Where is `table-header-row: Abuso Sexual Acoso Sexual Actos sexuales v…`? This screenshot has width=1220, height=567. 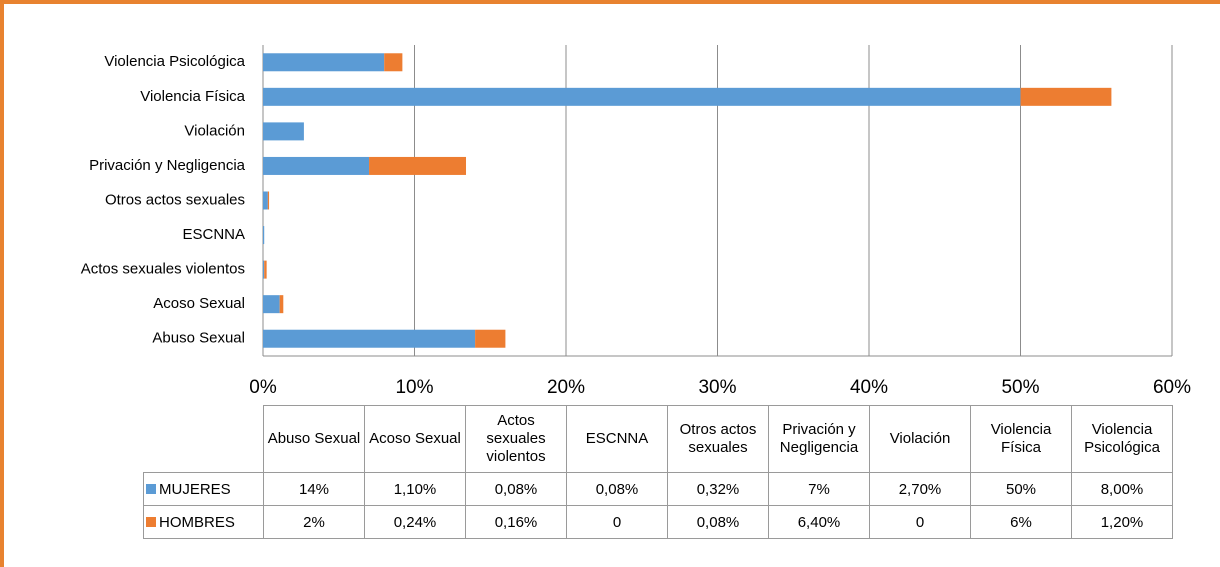 table-header-row: Abuso Sexual Acoso Sexual Actos sexuales v… is located at coordinates (658, 439).